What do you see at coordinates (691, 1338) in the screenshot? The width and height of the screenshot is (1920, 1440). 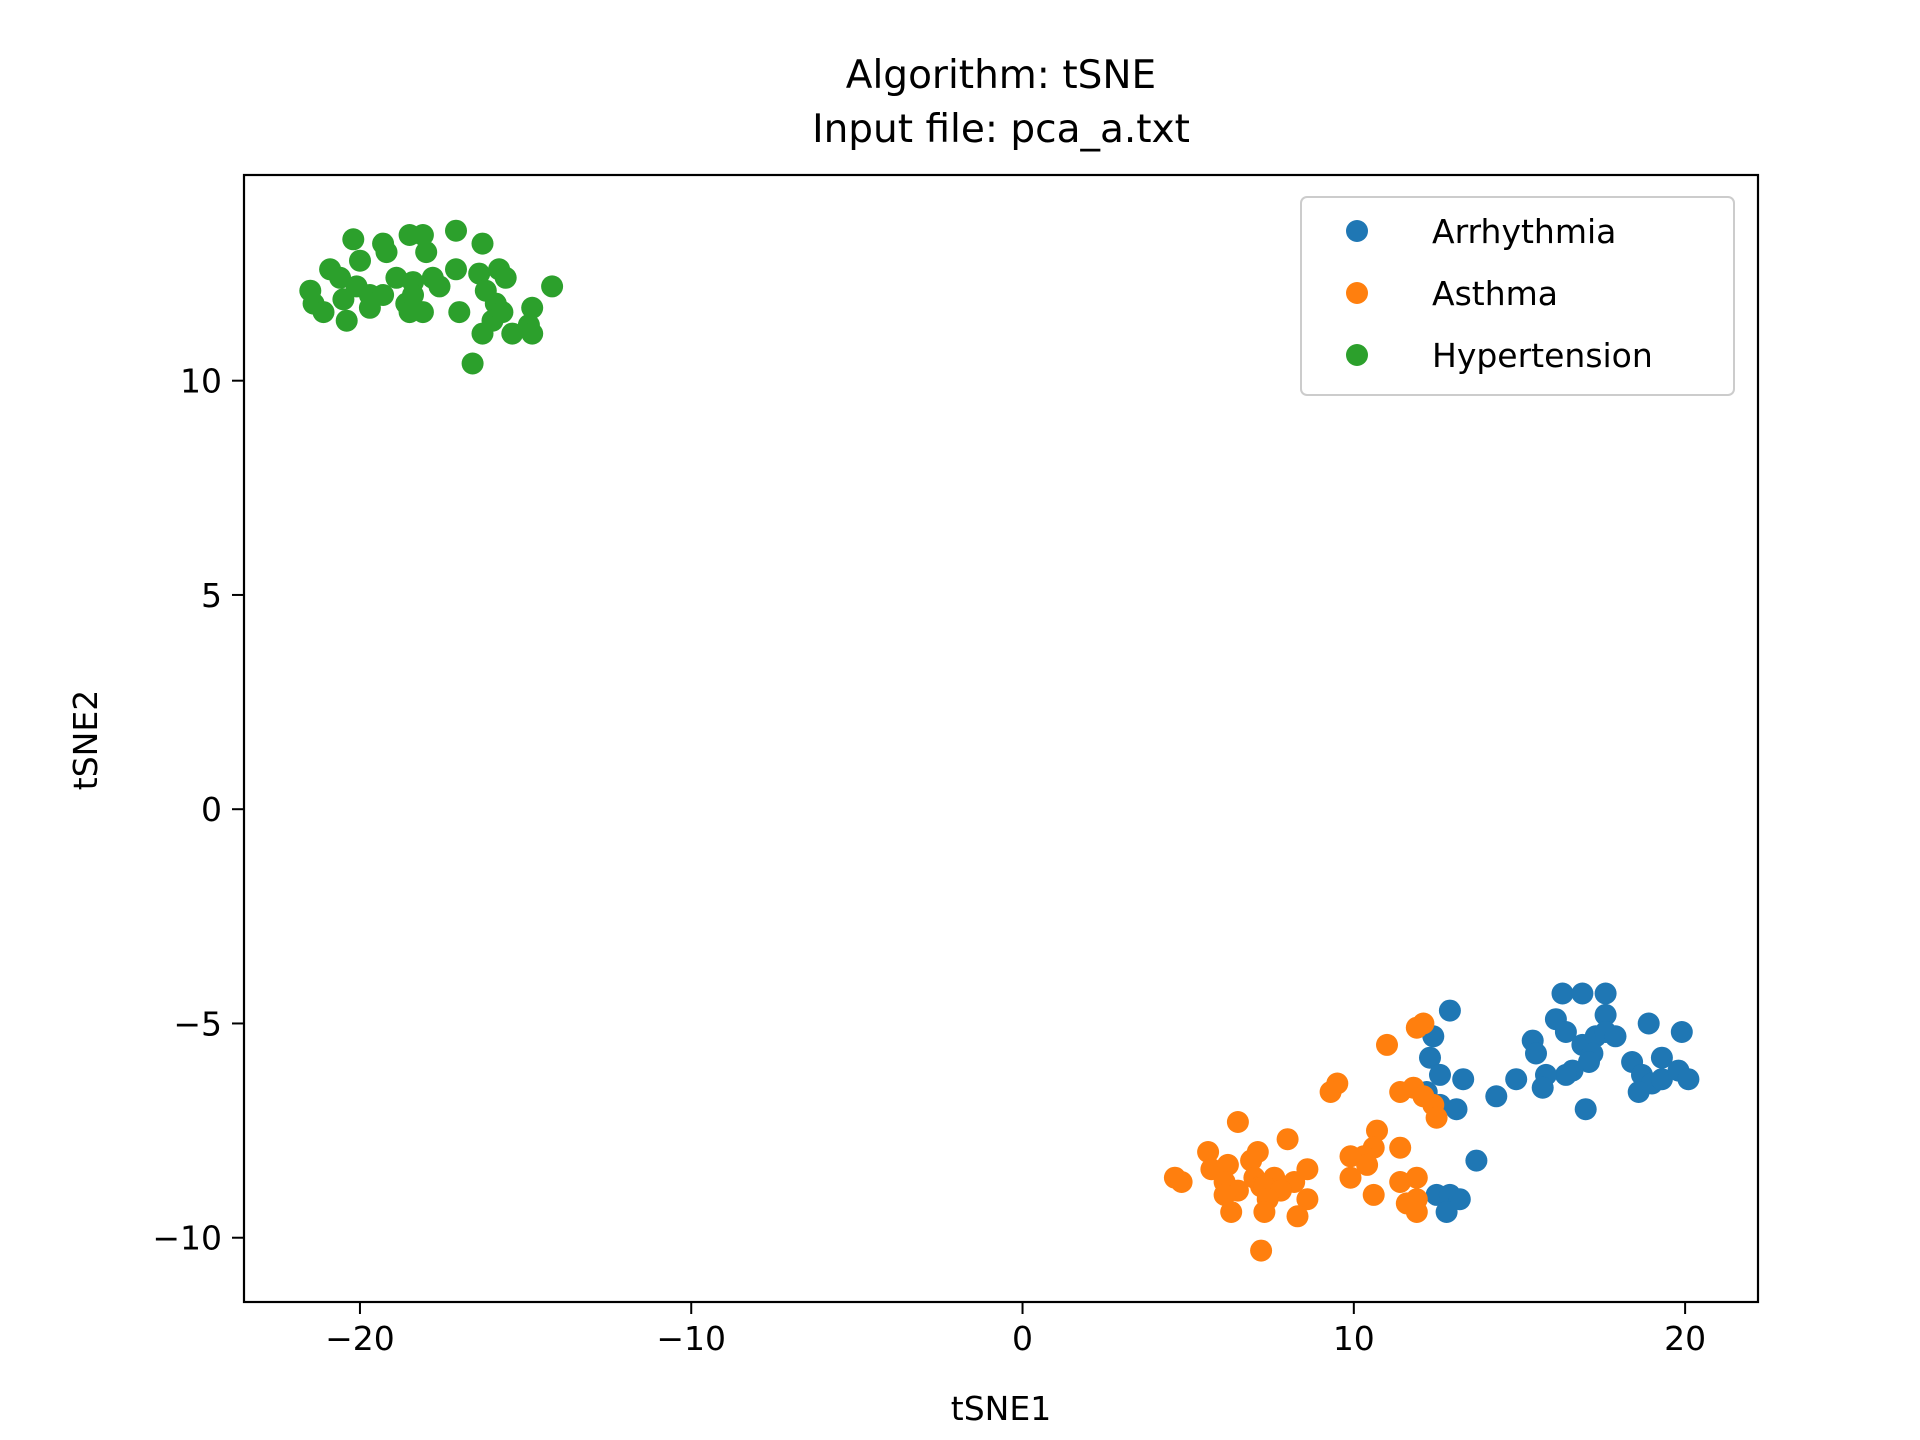 I see `x-tick-label-1: −10` at bounding box center [691, 1338].